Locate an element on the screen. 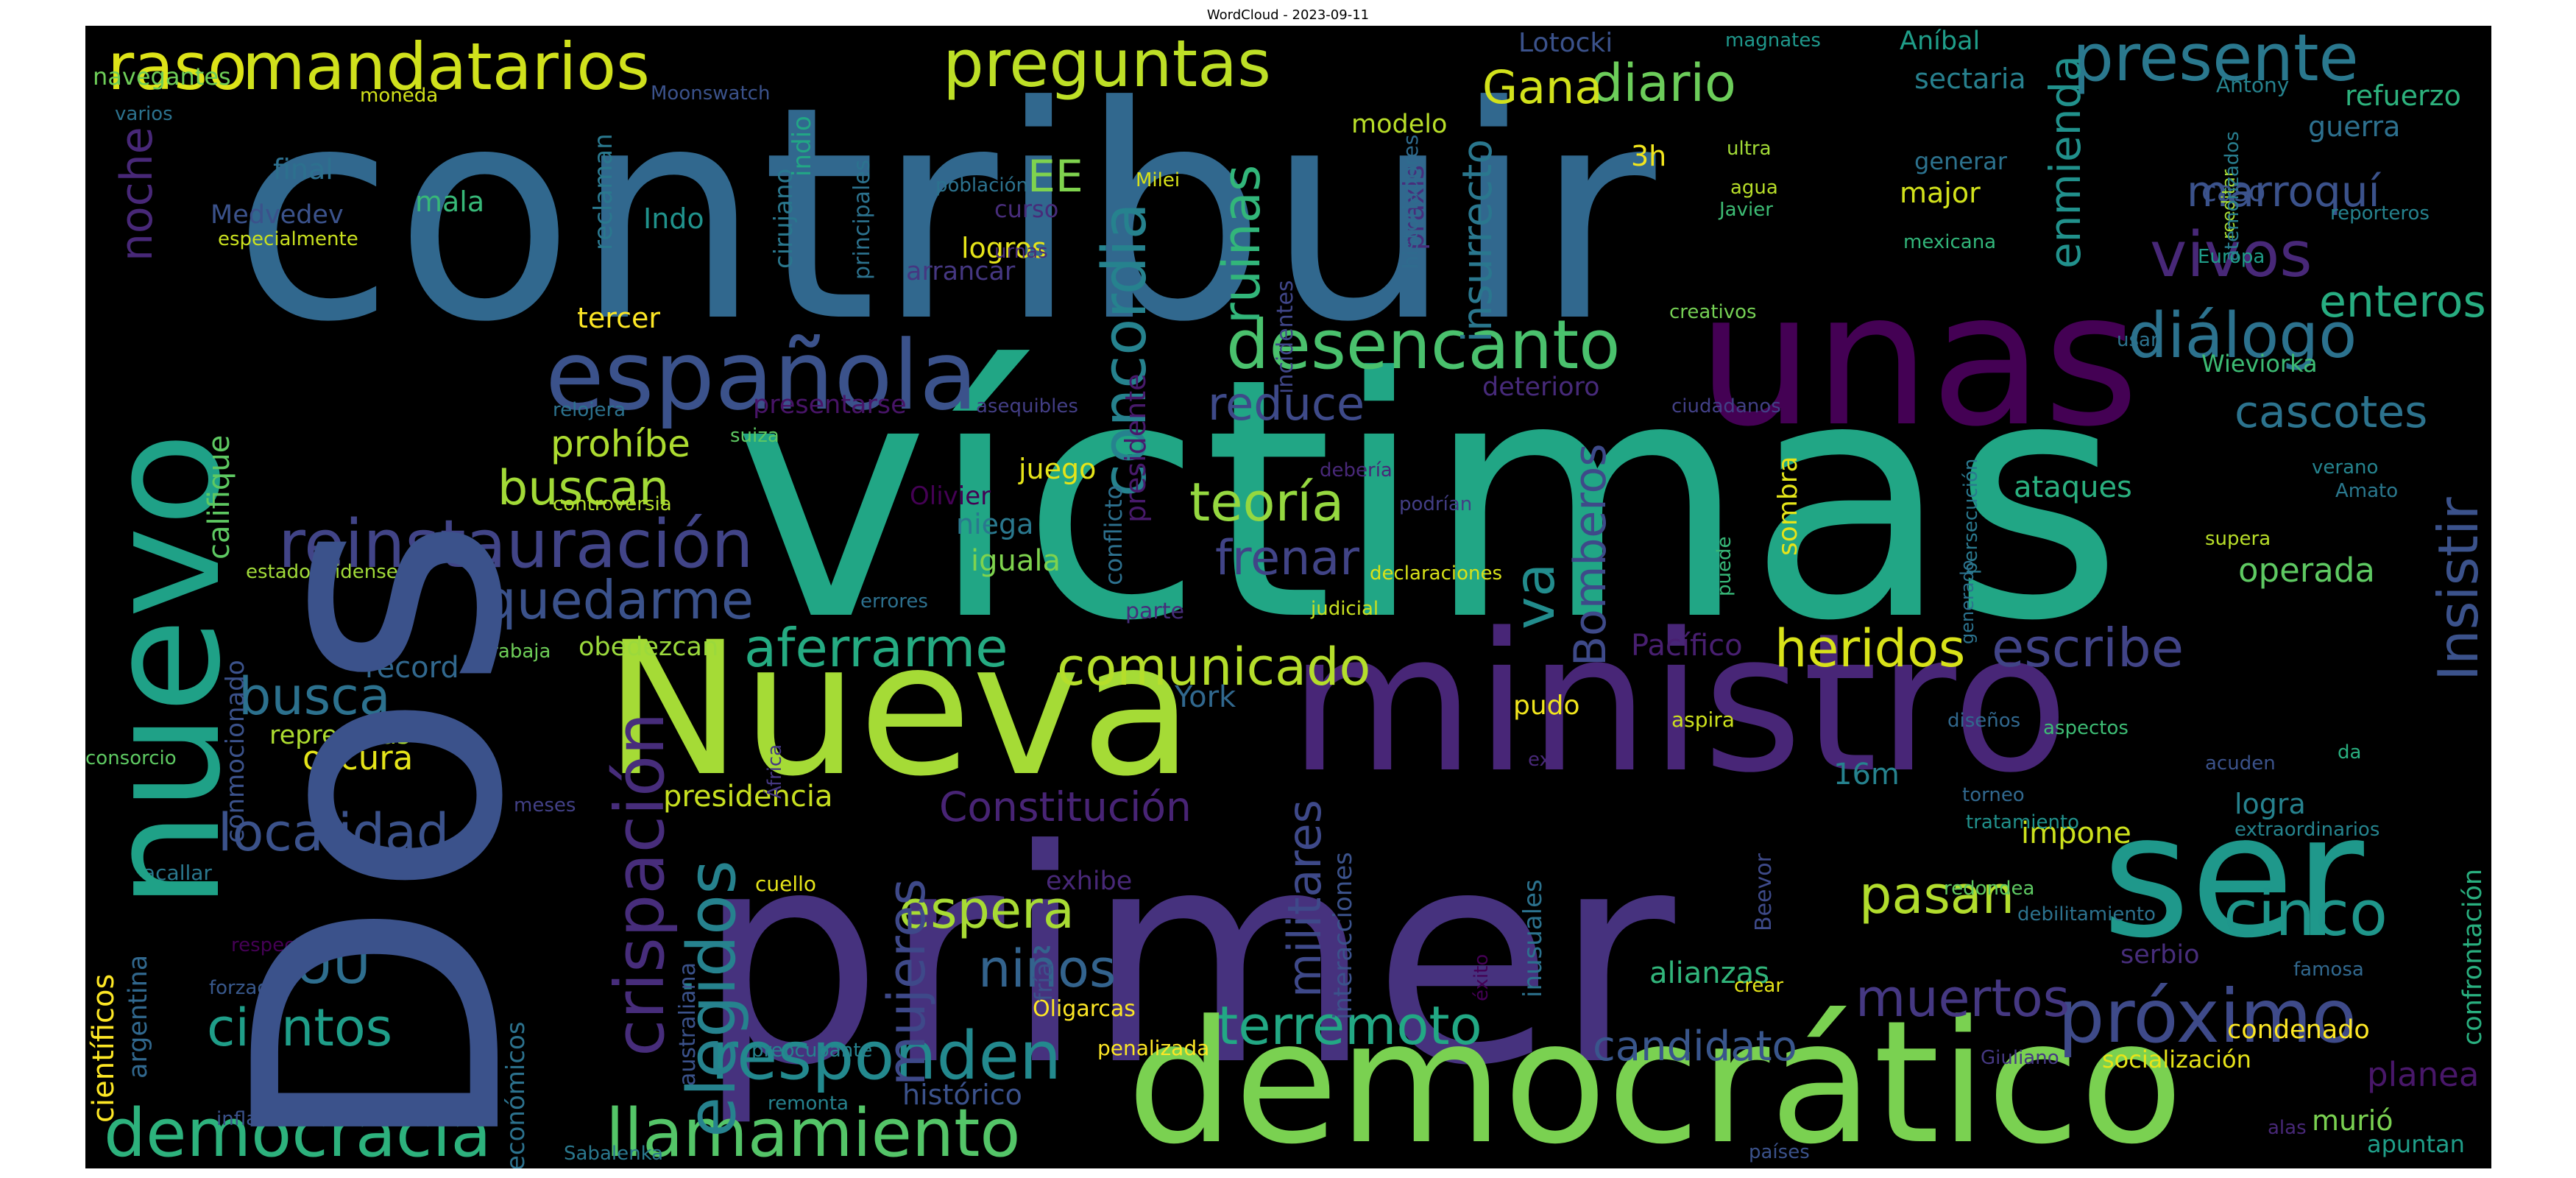  word-moonswatch: Moonswatch is located at coordinates (710, 93).